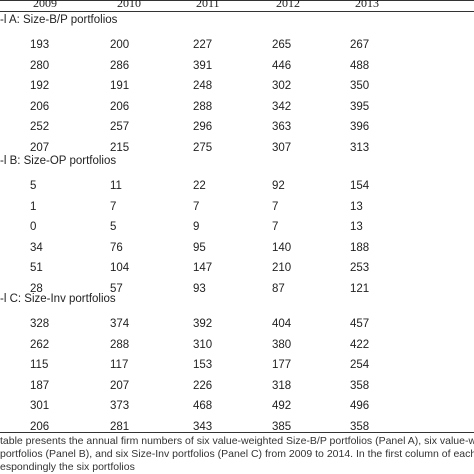 The width and height of the screenshot is (474, 474). What do you see at coordinates (237, 11) in the screenshot?
I see `header-rule` at bounding box center [237, 11].